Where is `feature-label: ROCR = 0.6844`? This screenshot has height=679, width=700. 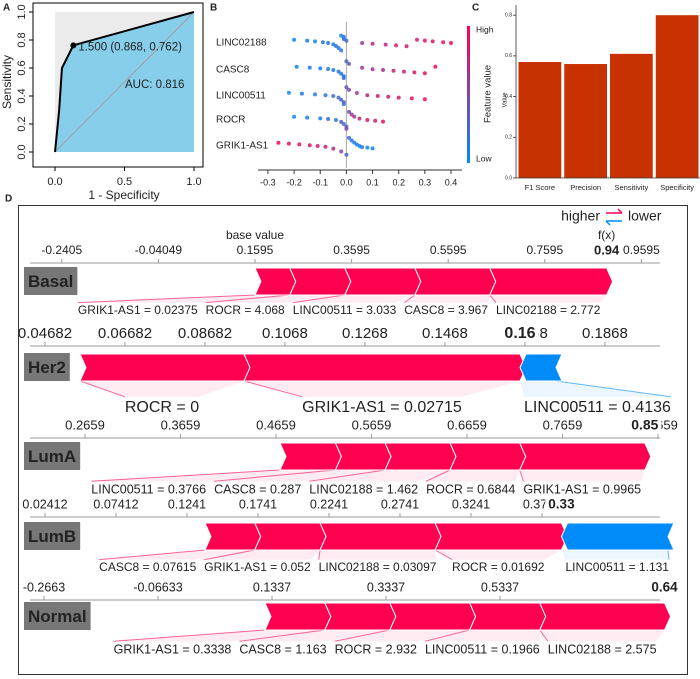 feature-label: ROCR = 0.6844 is located at coordinates (470, 489).